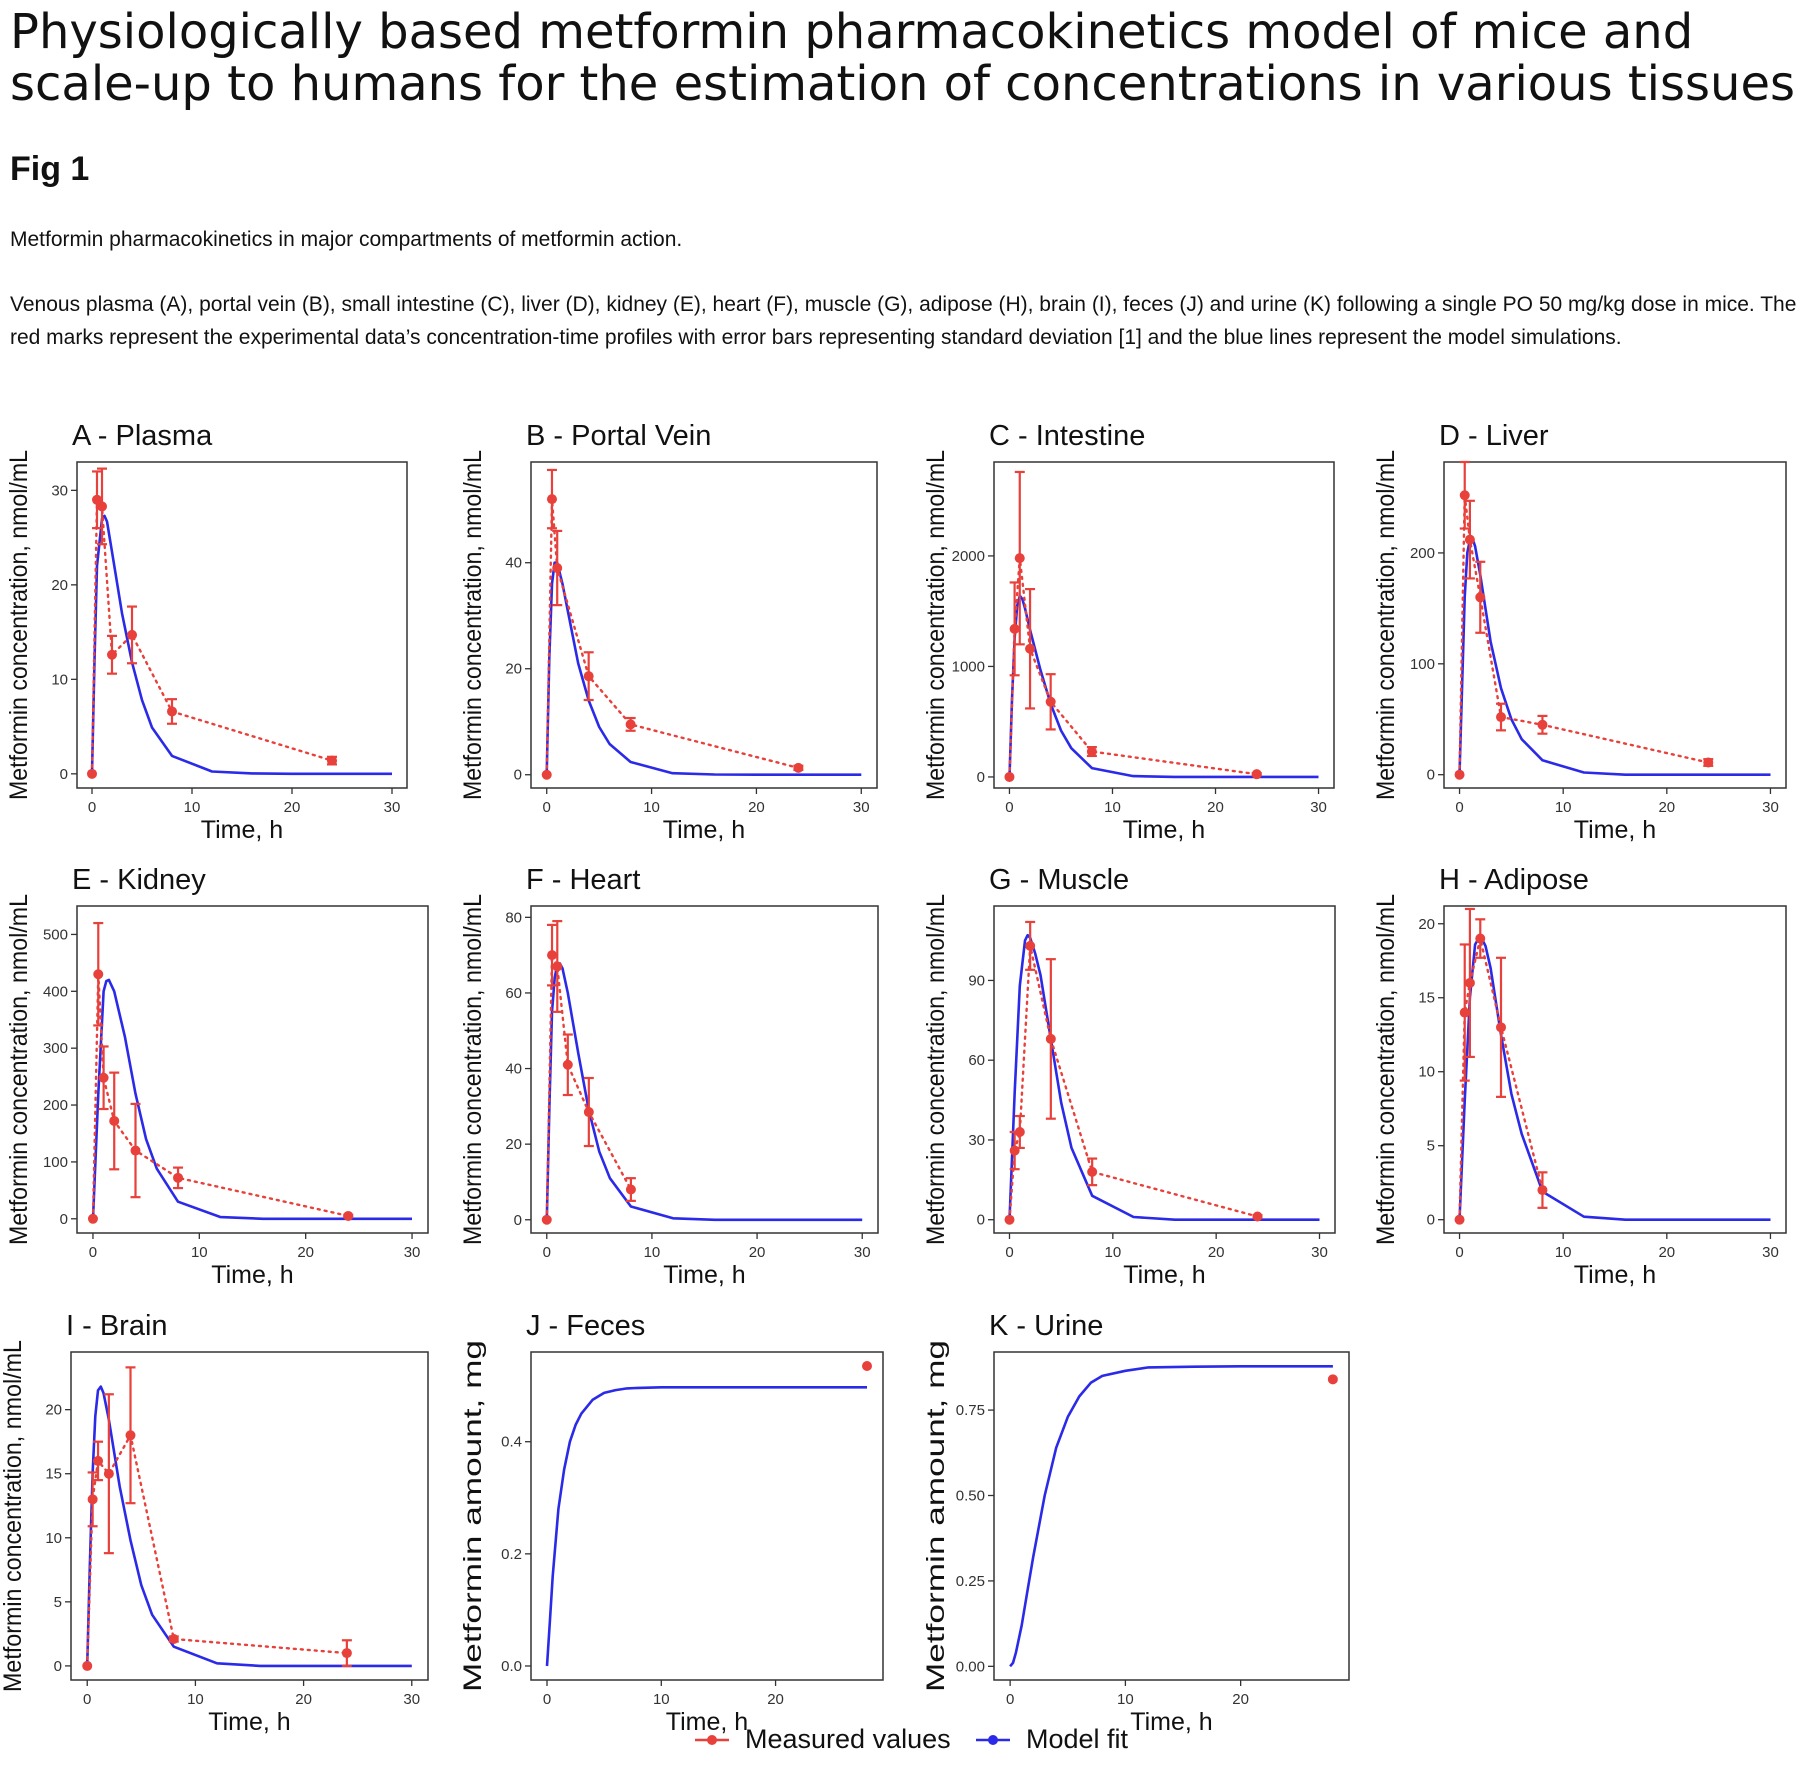 This screenshot has width=1814, height=1766. What do you see at coordinates (585, 1326) in the screenshot?
I see `chart-title: J - Feces` at bounding box center [585, 1326].